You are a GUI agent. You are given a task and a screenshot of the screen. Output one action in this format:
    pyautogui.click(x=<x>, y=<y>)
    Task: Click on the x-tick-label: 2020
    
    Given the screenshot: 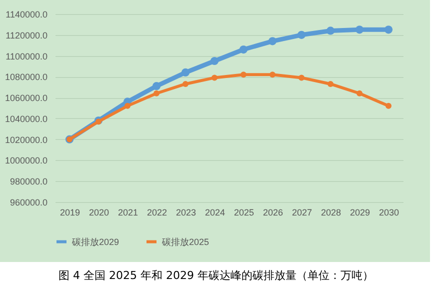 What is the action you would take?
    pyautogui.click(x=99, y=213)
    